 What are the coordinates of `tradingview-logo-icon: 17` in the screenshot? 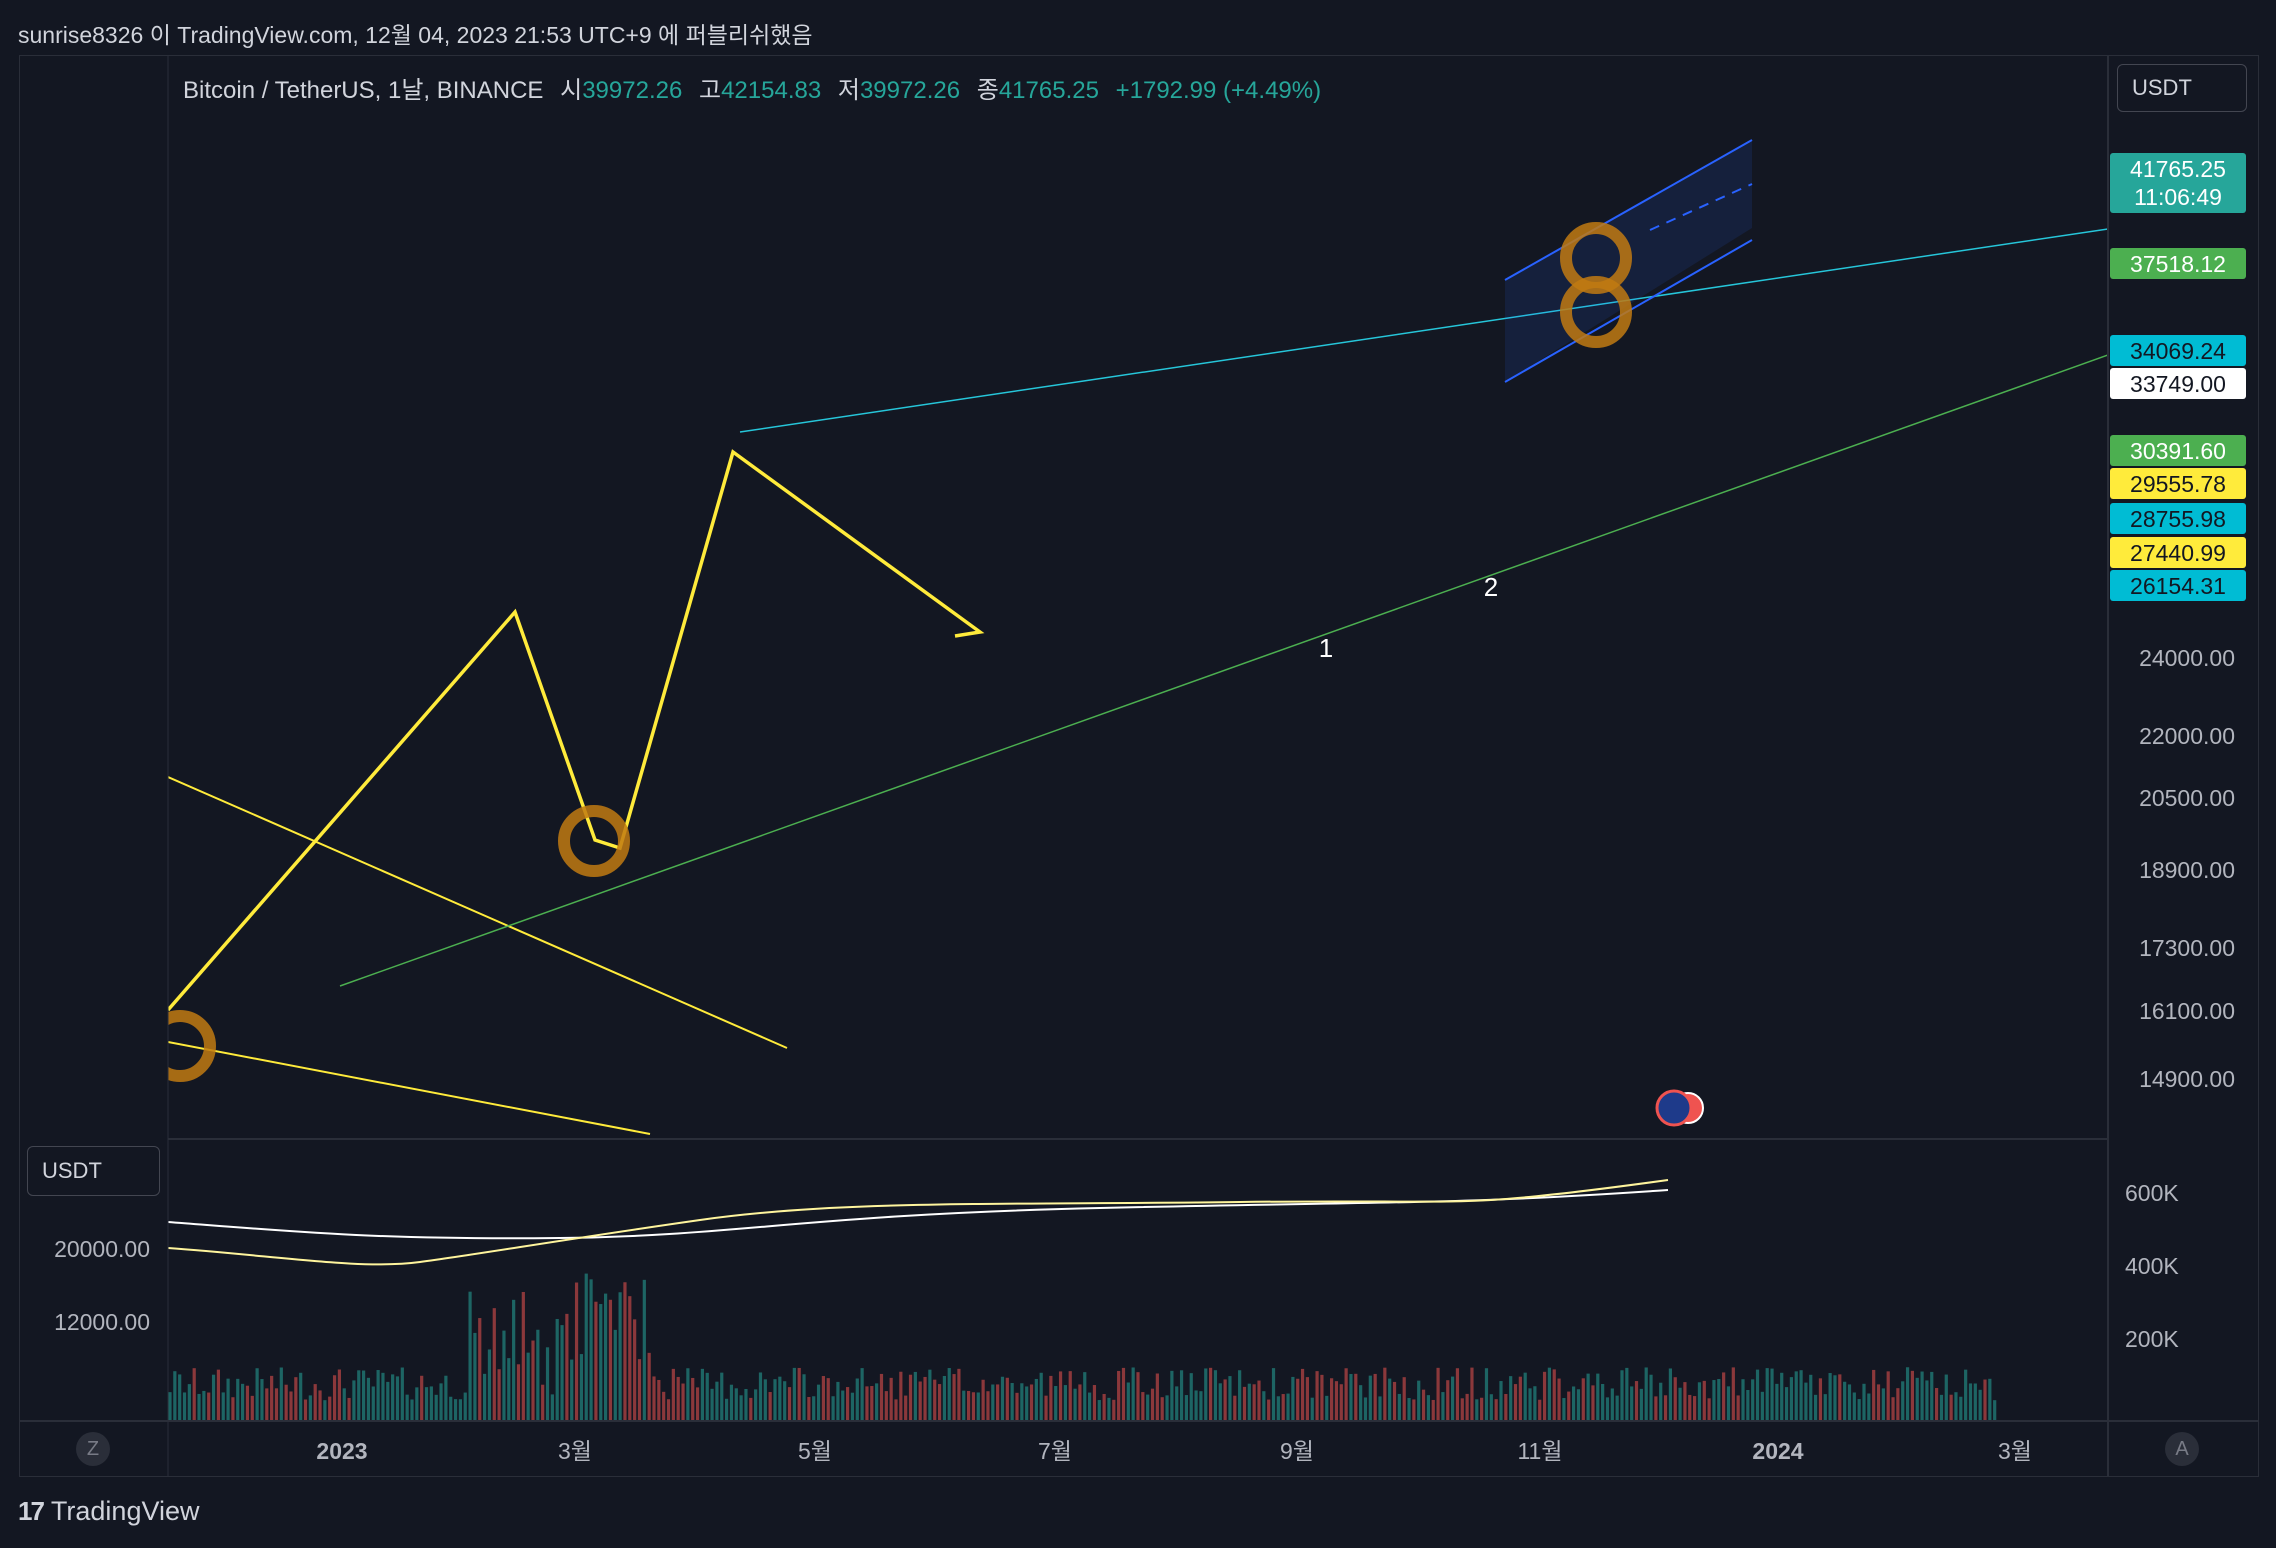 It's located at (31, 1511).